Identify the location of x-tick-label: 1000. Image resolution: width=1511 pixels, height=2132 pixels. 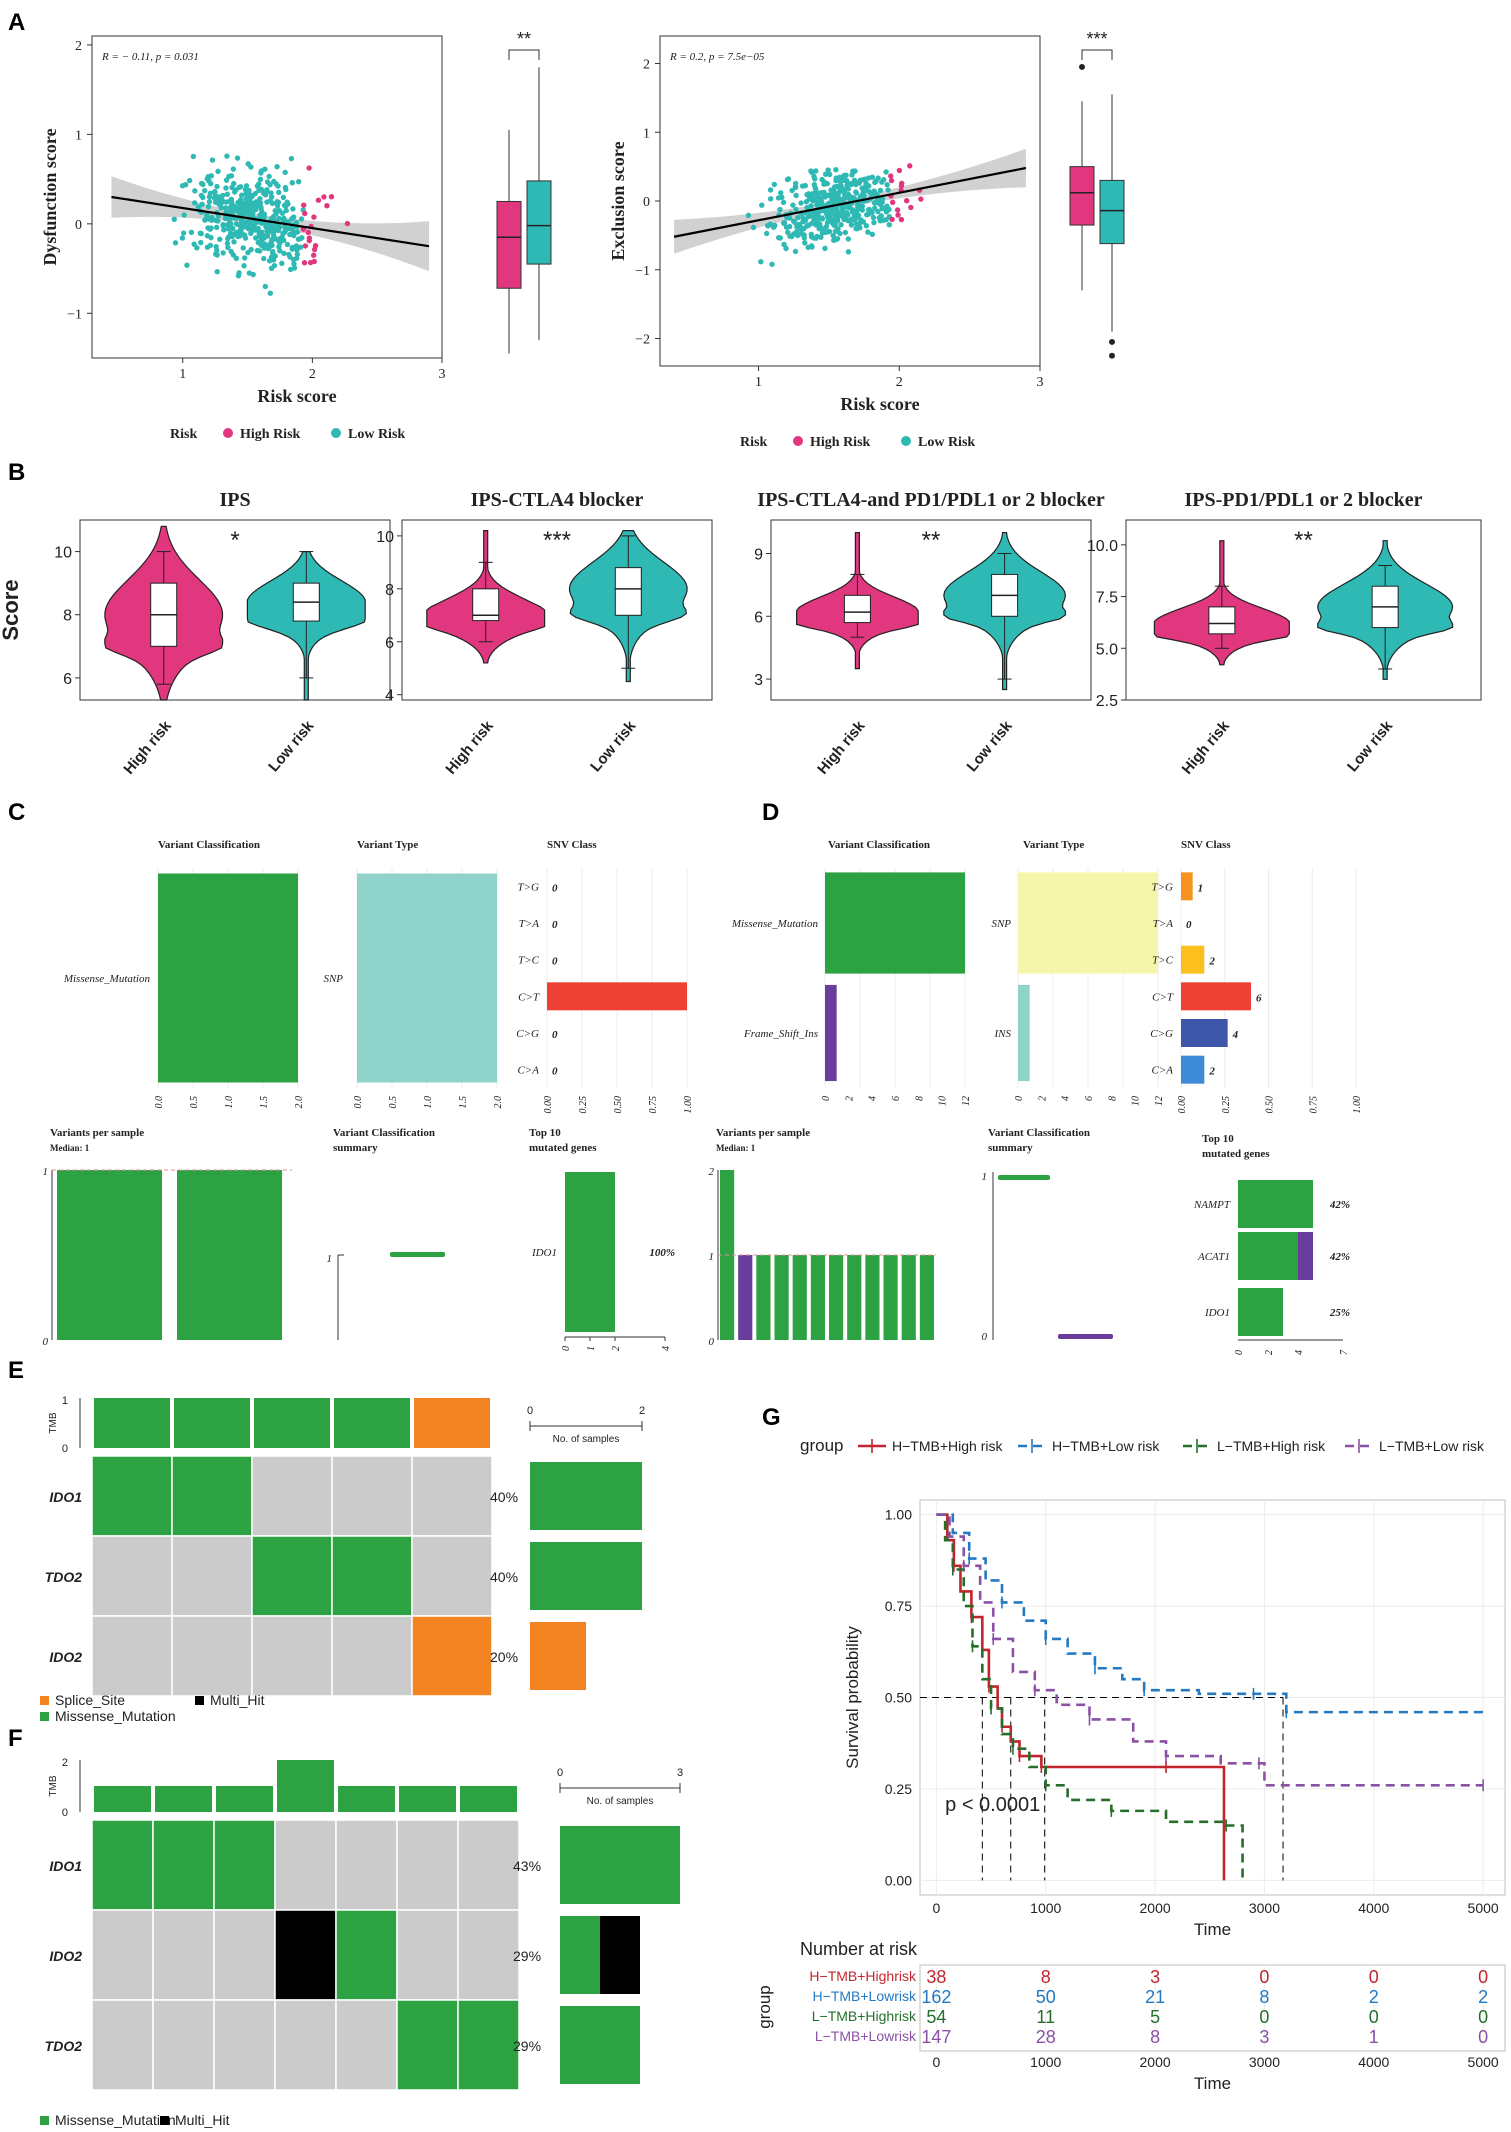
(1045, 2062).